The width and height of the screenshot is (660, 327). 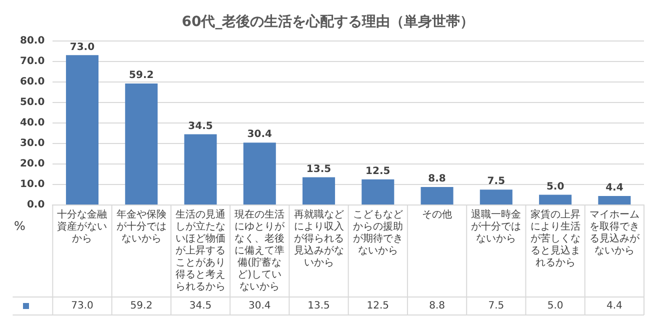 What do you see at coordinates (437, 179) in the screenshot?
I see `text: 8.8` at bounding box center [437, 179].